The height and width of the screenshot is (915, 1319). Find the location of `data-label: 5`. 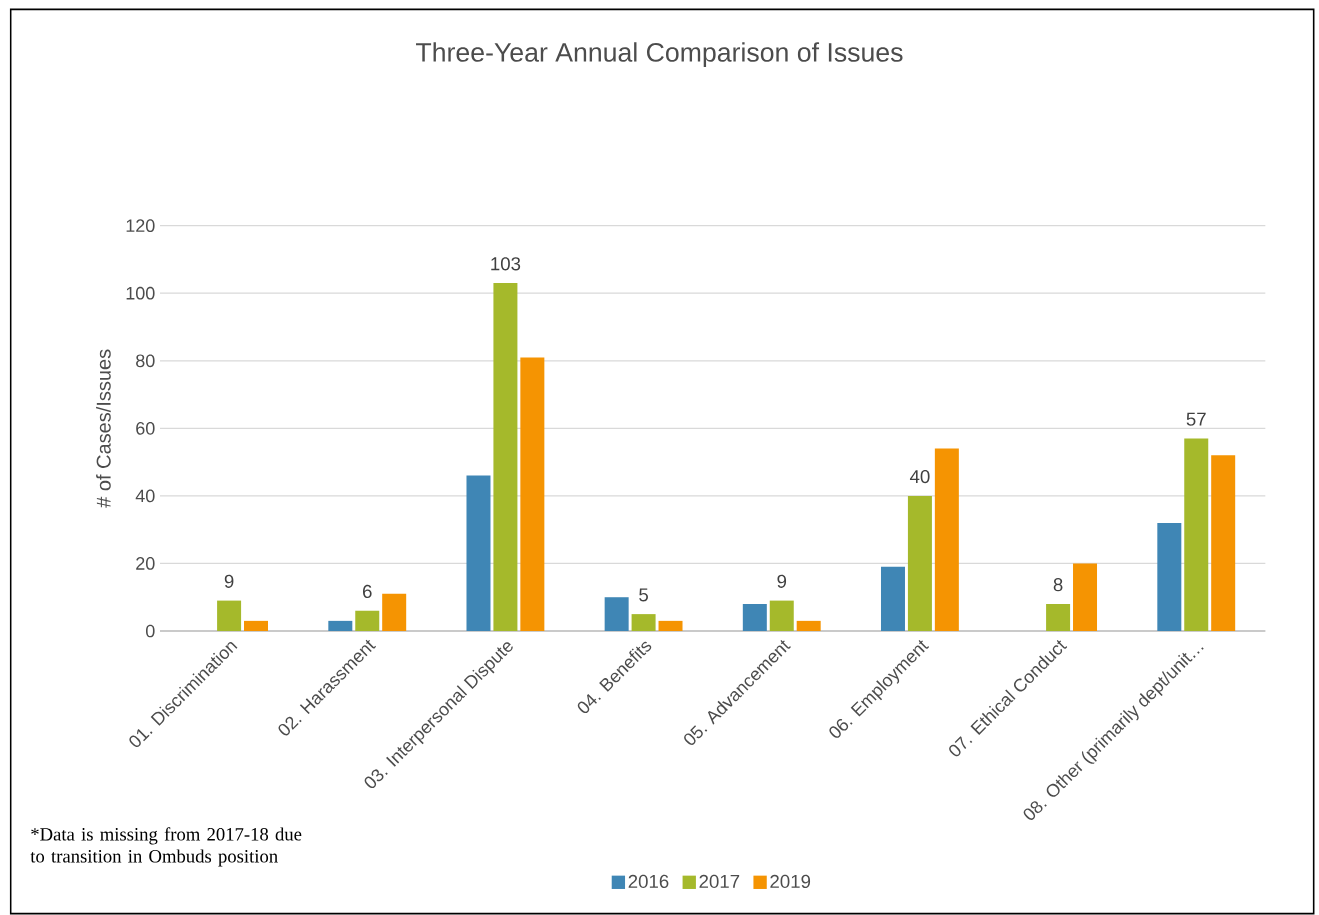

data-label: 5 is located at coordinates (643, 595).